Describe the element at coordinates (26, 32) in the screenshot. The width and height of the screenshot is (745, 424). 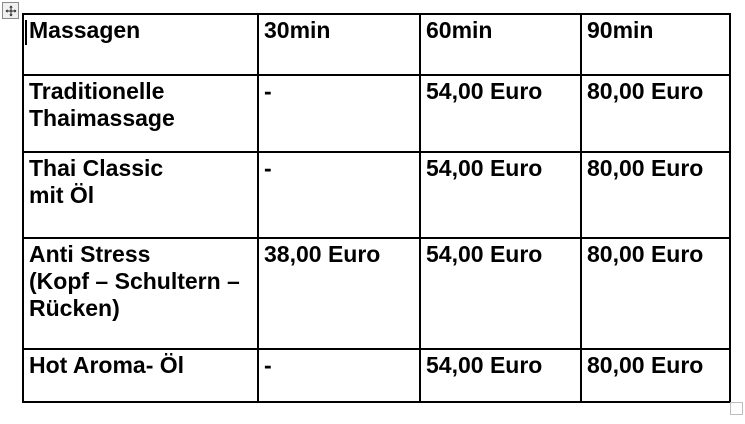
I see `text-cursor` at that location.